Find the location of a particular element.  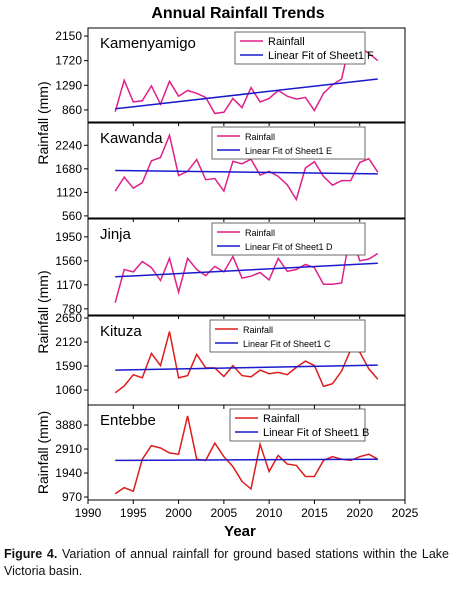

panel-title: Kawanda is located at coordinates (131, 138).